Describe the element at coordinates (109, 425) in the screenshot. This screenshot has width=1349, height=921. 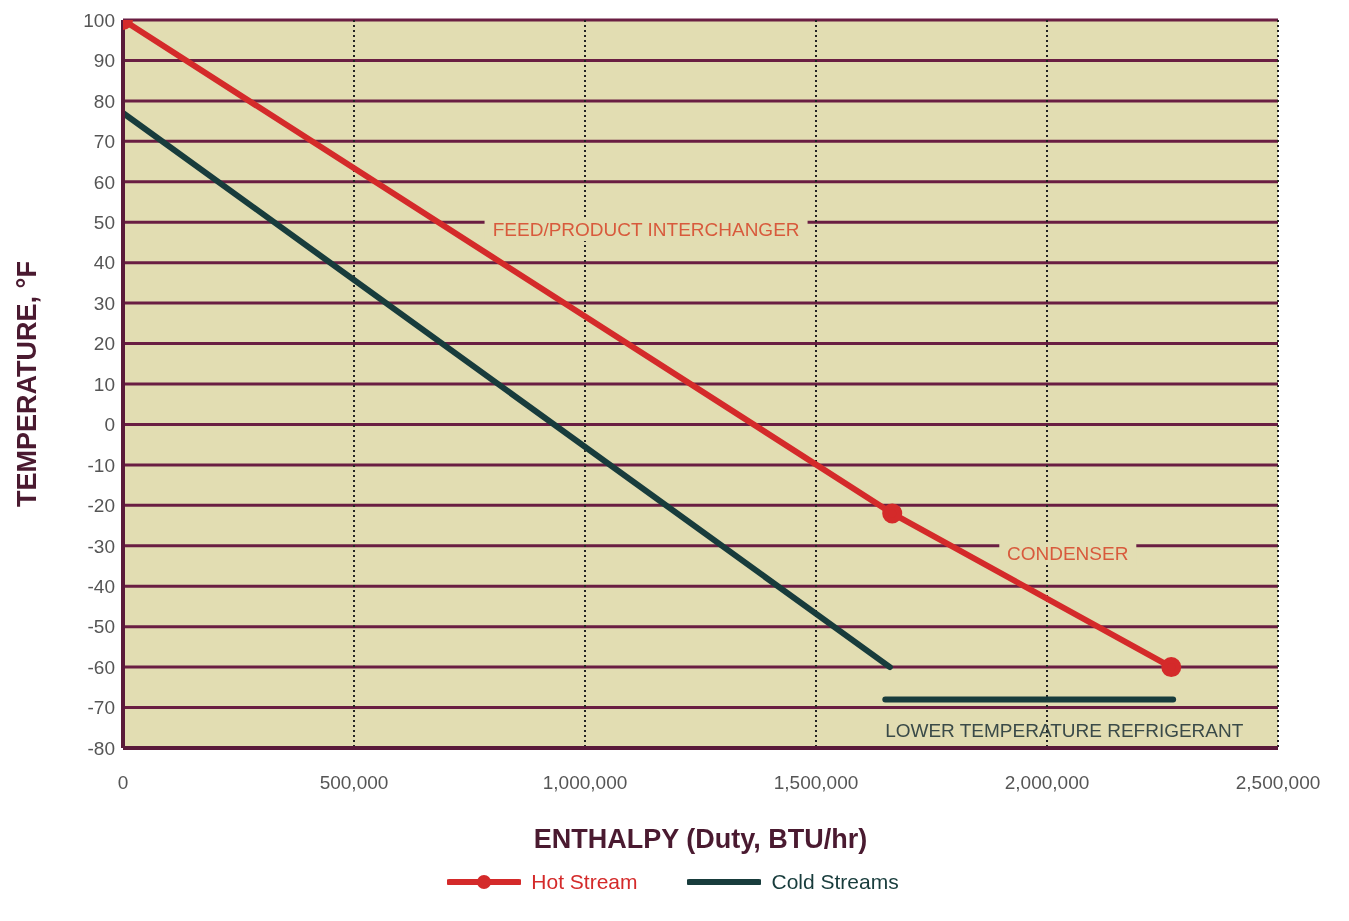
I see `y-tick-label: 0` at that location.